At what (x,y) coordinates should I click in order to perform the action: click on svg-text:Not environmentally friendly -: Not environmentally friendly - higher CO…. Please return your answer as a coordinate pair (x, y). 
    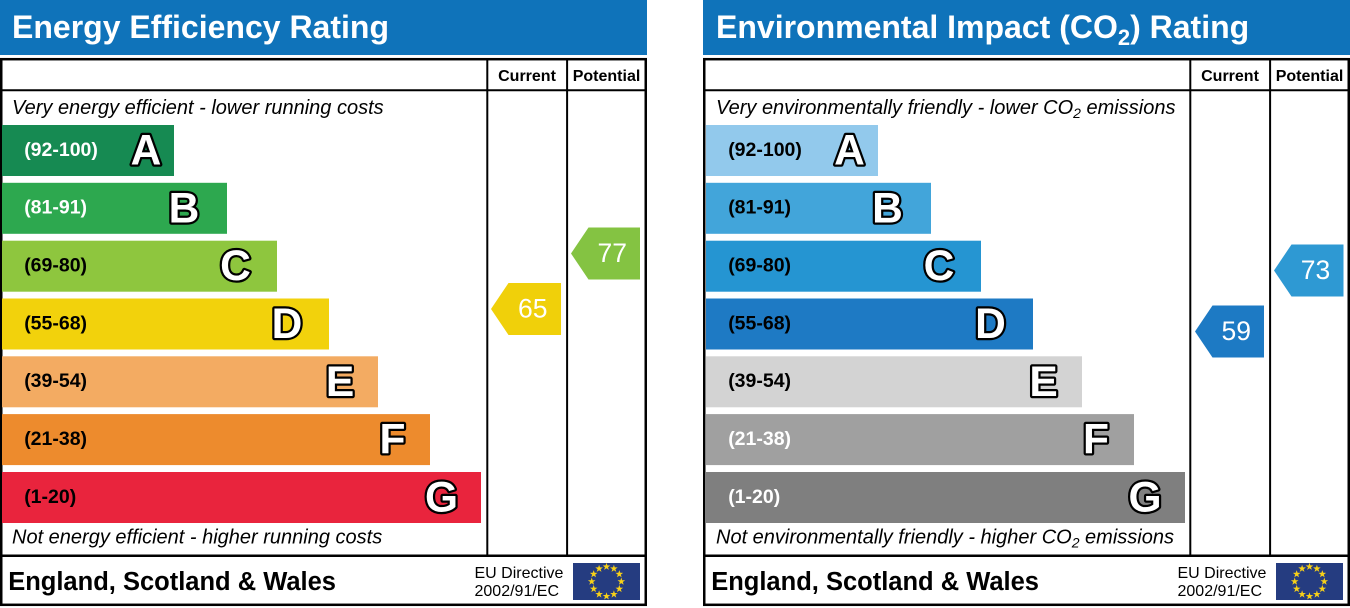
    Looking at the image, I should click on (945, 539).